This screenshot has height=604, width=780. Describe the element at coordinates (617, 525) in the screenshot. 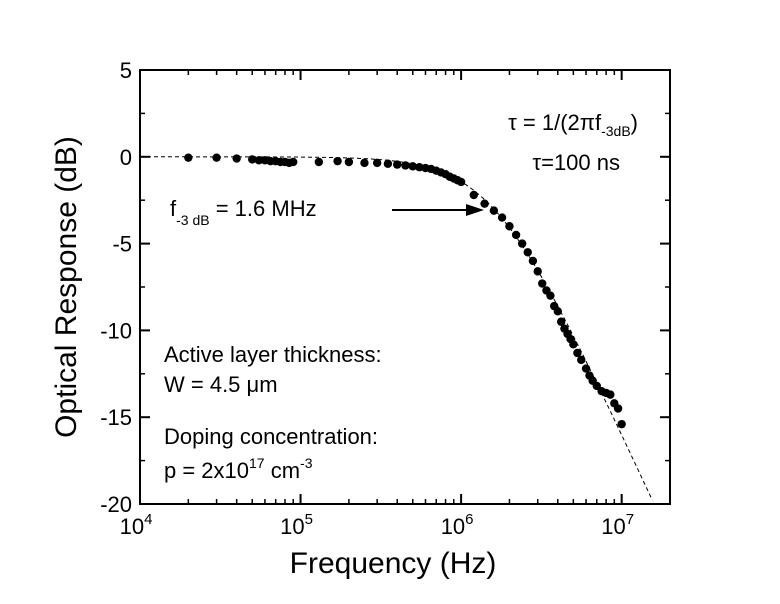

I see `x-tick-label-3: 10⁷` at that location.